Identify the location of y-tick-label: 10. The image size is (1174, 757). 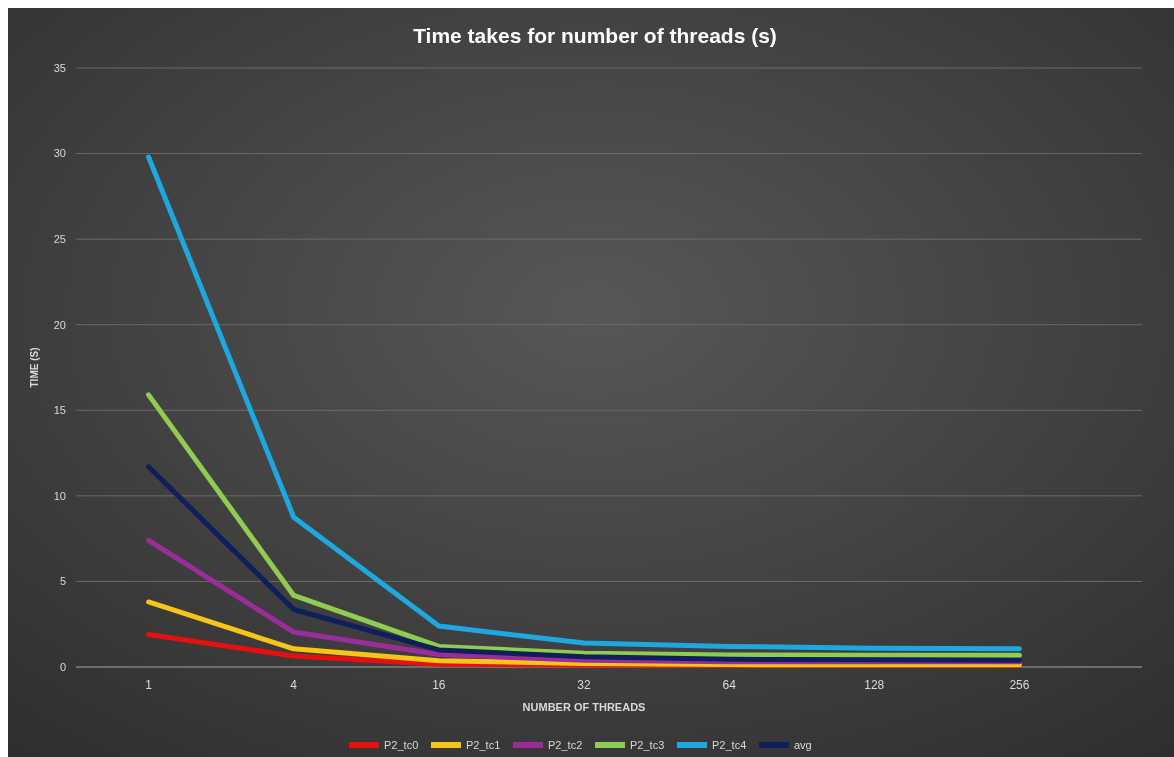
(59, 495).